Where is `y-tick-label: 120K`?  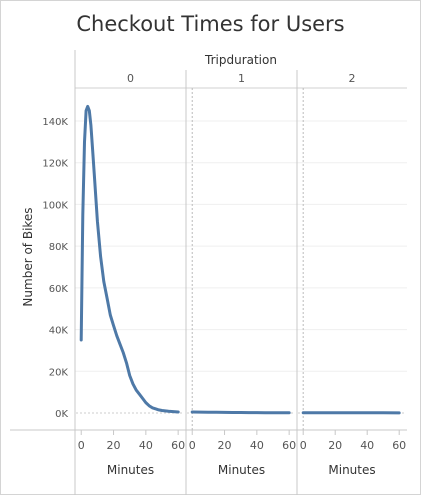 y-tick-label: 120K is located at coordinates (55, 164).